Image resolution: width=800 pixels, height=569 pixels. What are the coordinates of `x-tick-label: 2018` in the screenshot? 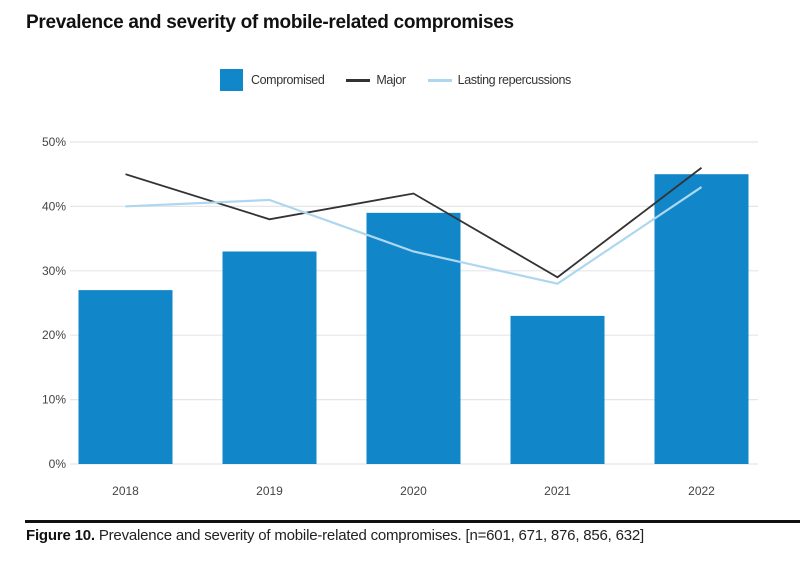 It's located at (125, 491).